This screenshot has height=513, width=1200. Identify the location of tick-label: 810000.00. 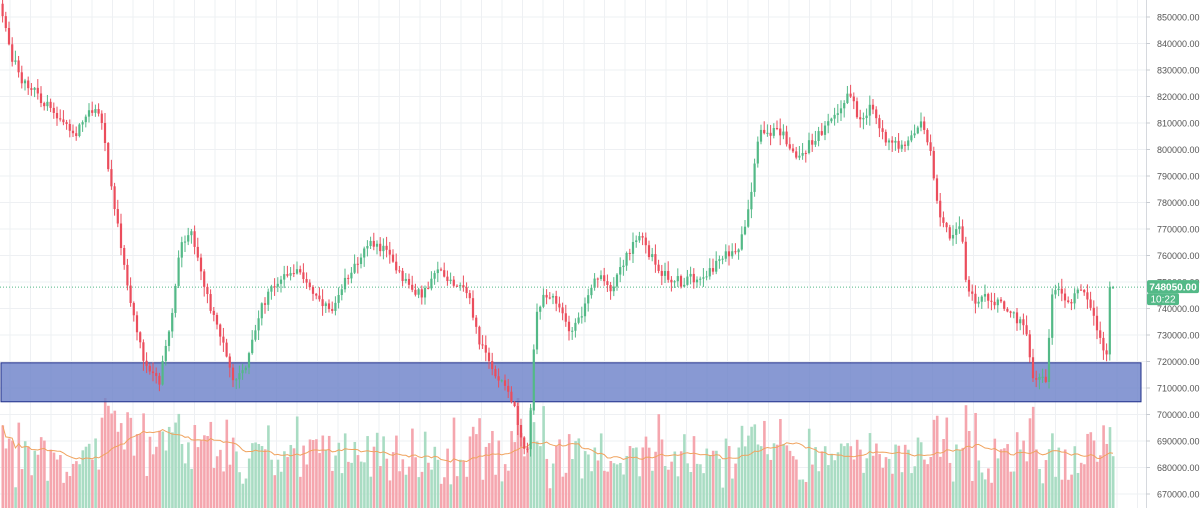
(1178, 124).